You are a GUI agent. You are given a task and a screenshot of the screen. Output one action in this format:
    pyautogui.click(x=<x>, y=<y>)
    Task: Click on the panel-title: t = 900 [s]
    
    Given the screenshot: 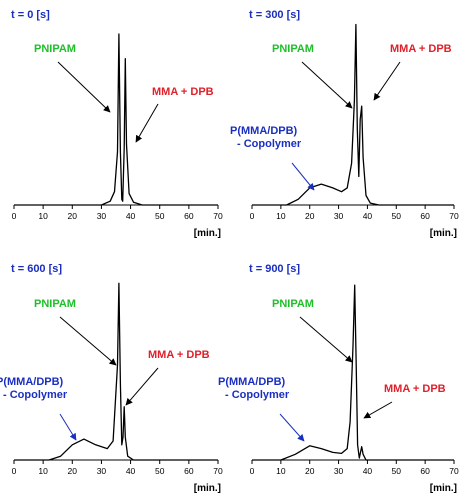 What is the action you would take?
    pyautogui.click(x=274, y=269)
    